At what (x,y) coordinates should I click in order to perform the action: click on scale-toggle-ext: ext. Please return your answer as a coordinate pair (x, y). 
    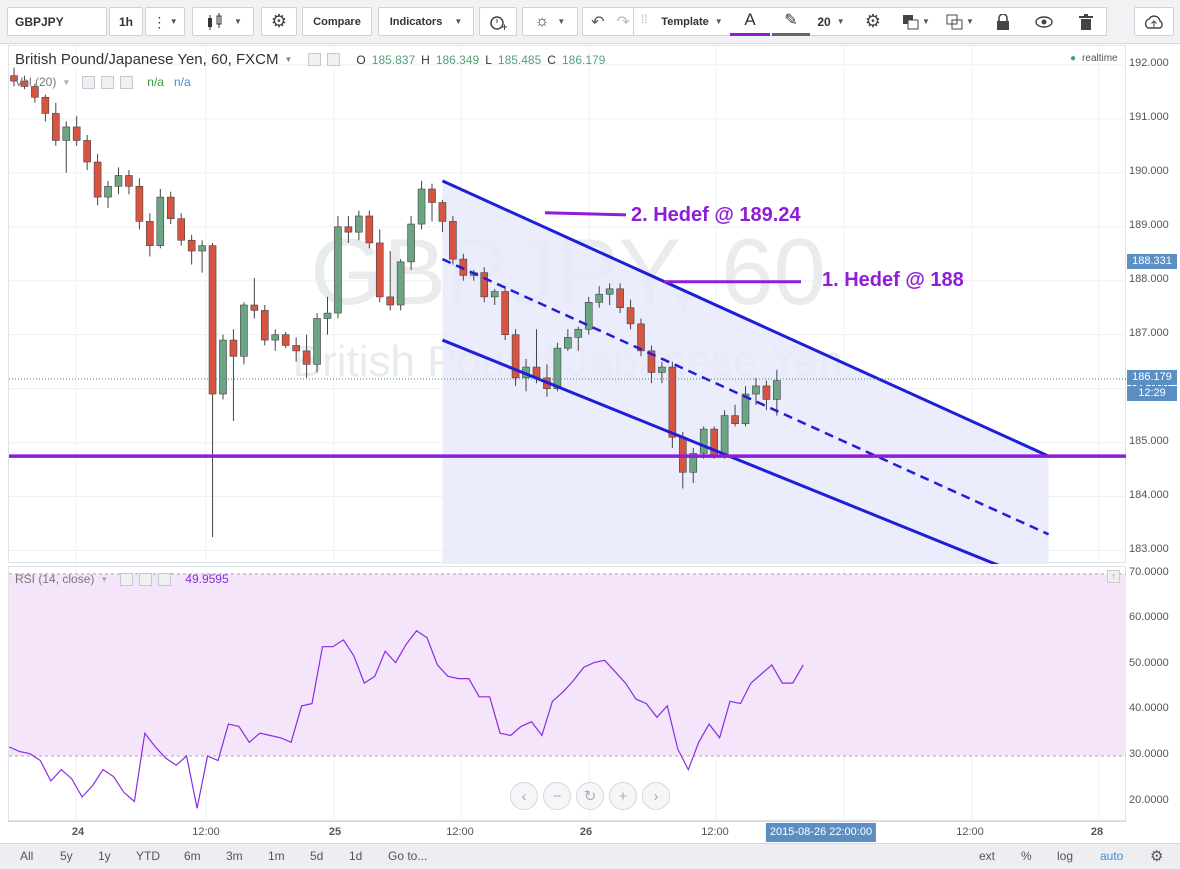
    Looking at the image, I should click on (987, 856).